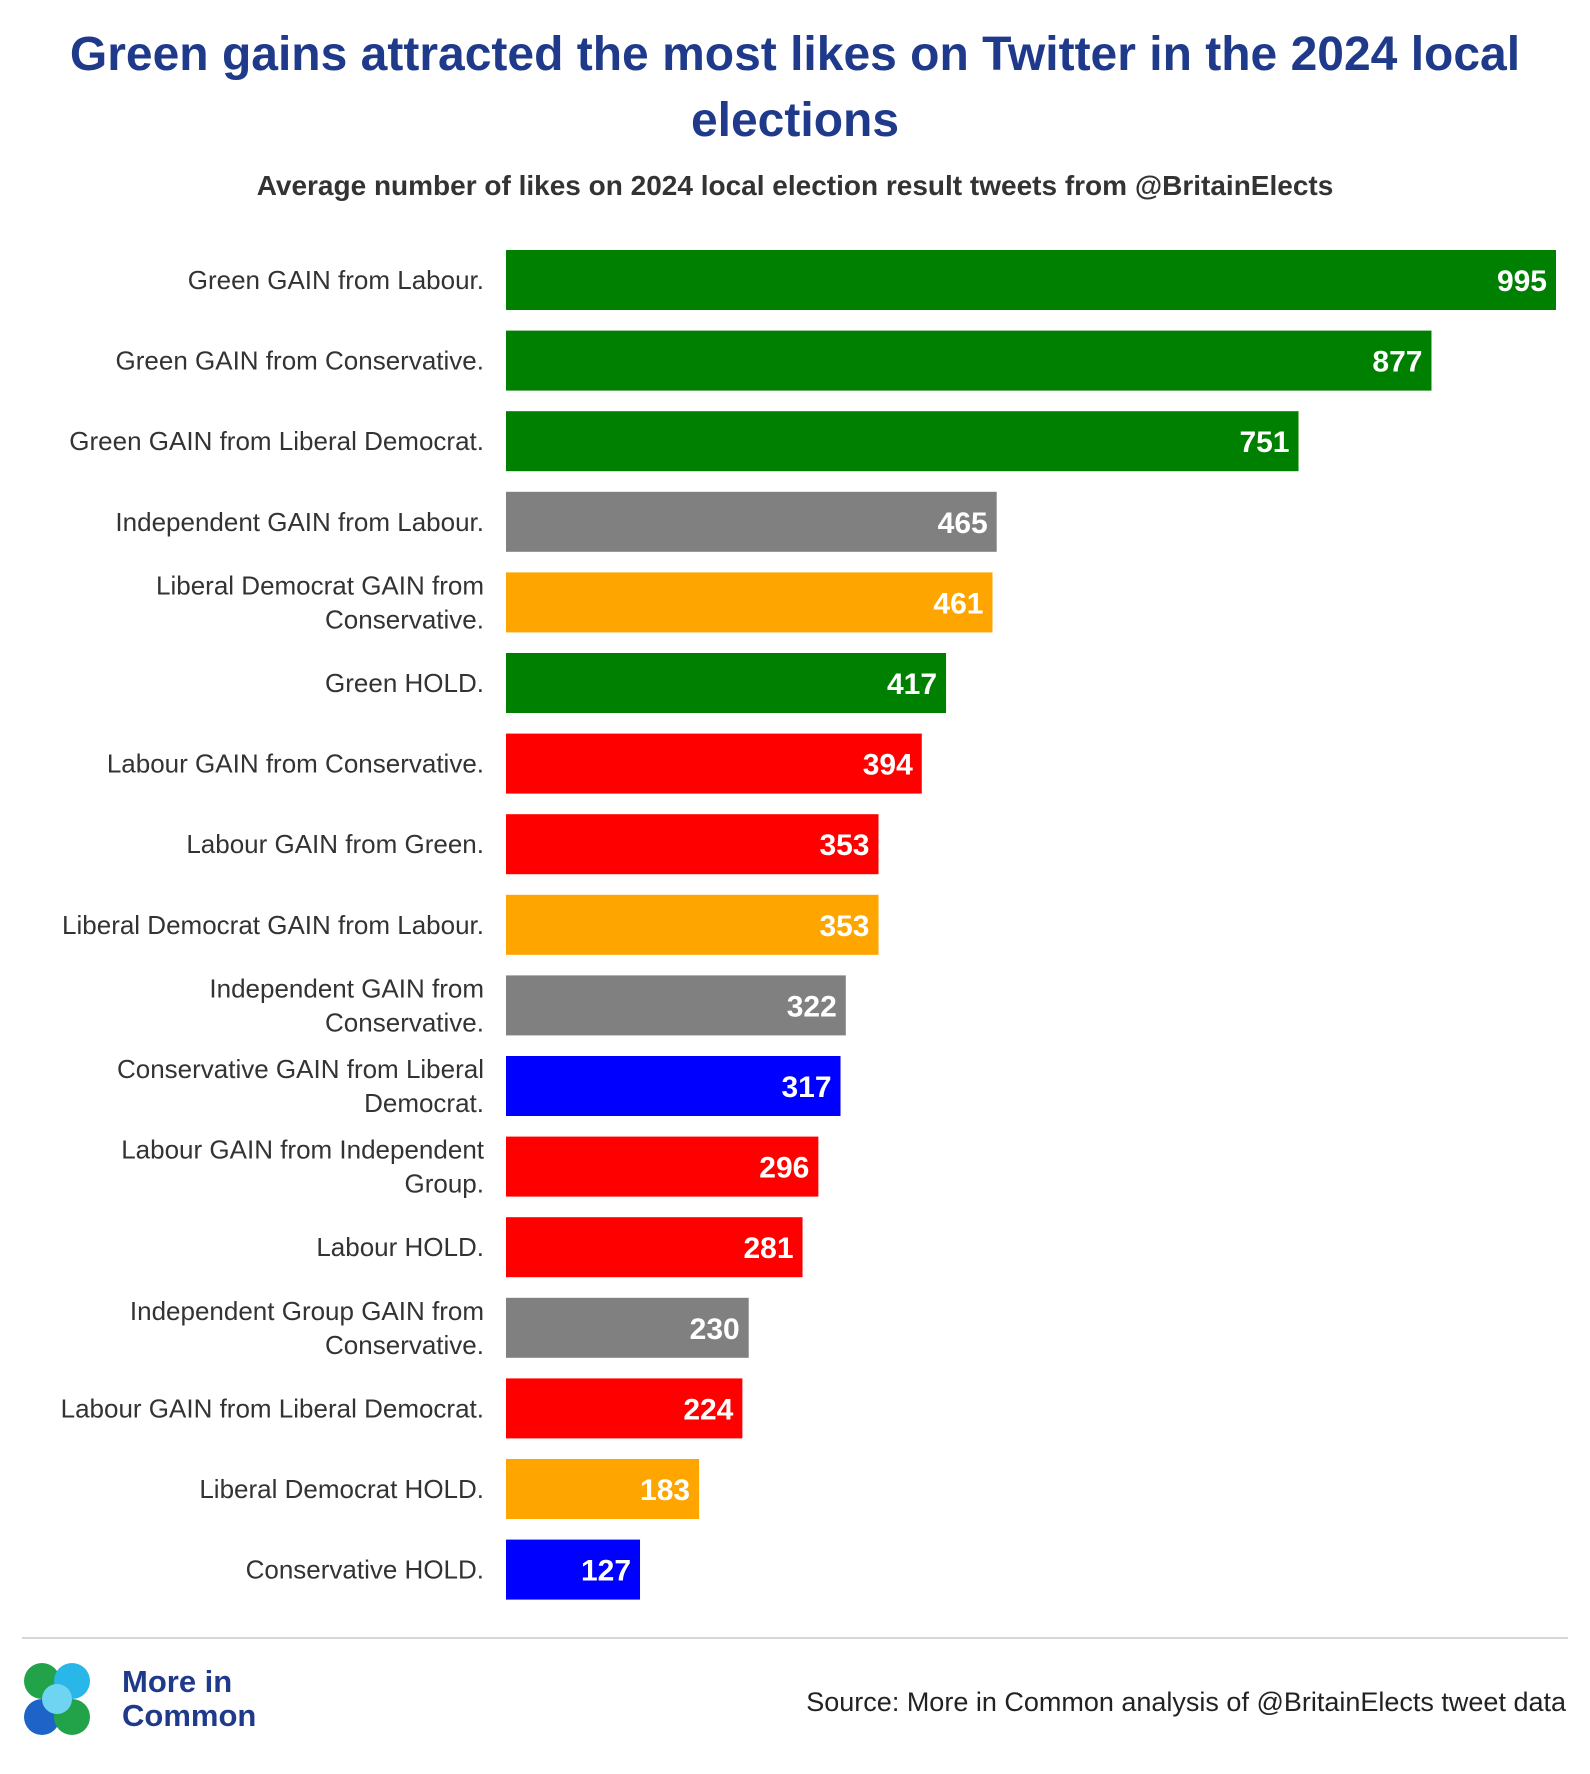 This screenshot has width=1590, height=1774. I want to click on category-label-line: Independent GAIN from Labour., so click(299, 522).